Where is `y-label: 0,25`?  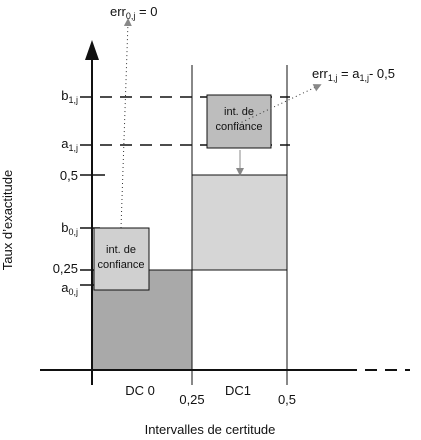
y-label: 0,25 is located at coordinates (65, 268).